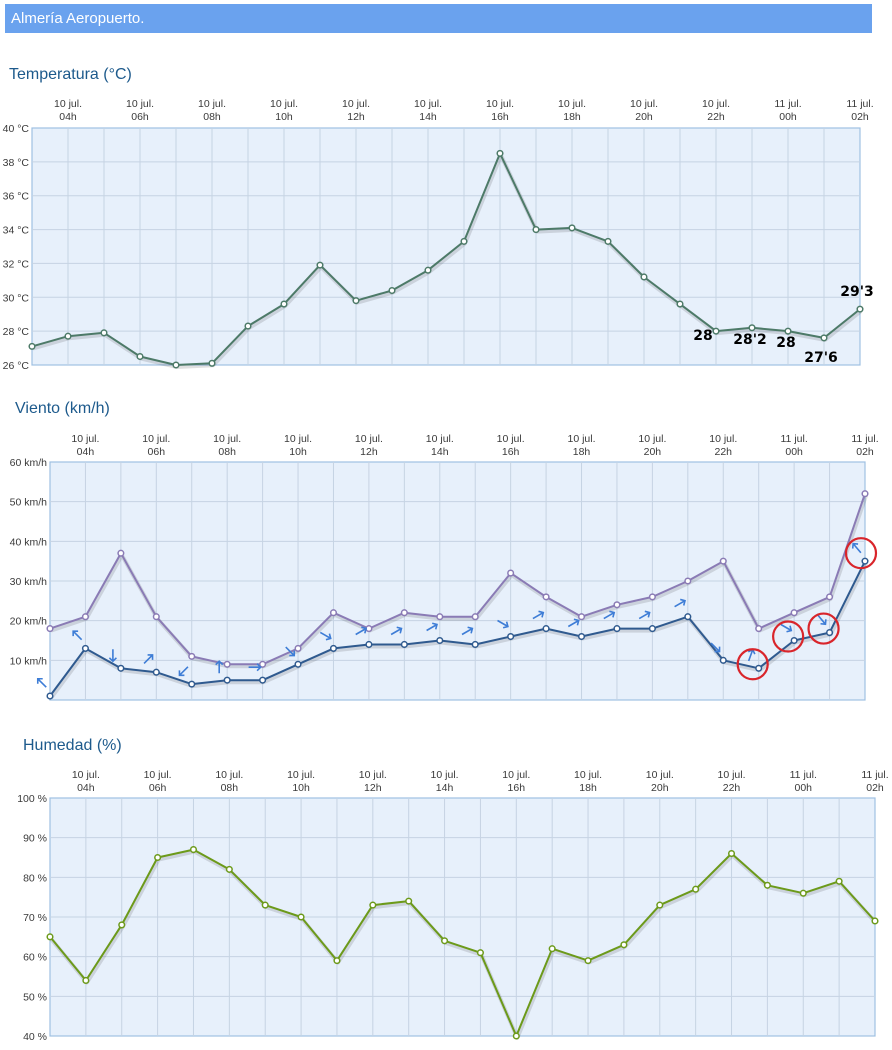 Image resolution: width=892 pixels, height=1050 pixels. What do you see at coordinates (284, 117) in the screenshot?
I see `temperature-x-tick-hour: 10h` at bounding box center [284, 117].